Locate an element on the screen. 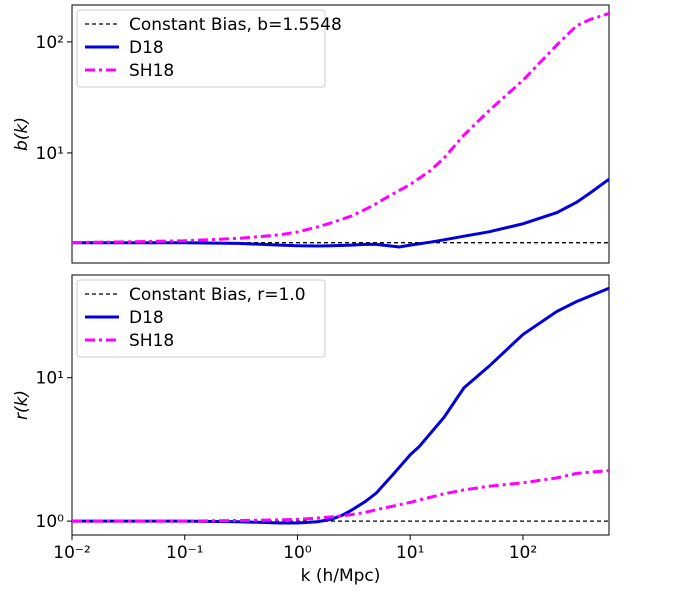 The height and width of the screenshot is (594, 676). y-tick-label: 10² is located at coordinates (50, 43).